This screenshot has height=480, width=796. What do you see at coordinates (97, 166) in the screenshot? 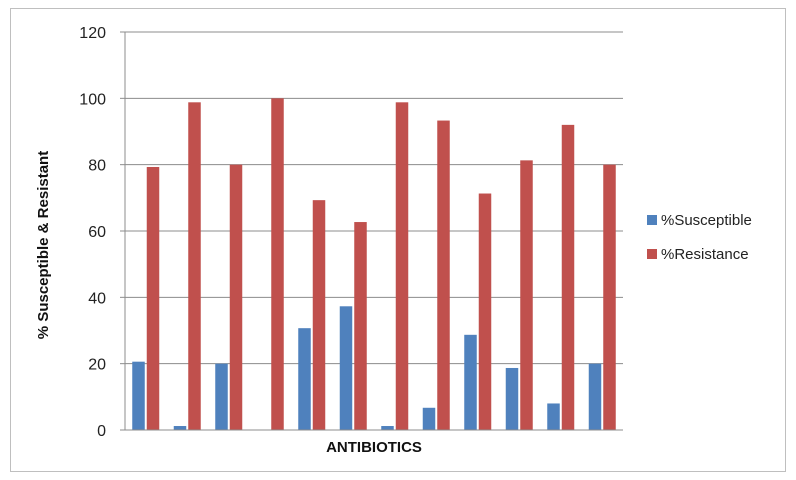
I see `y-tick-label: 80` at bounding box center [97, 166].